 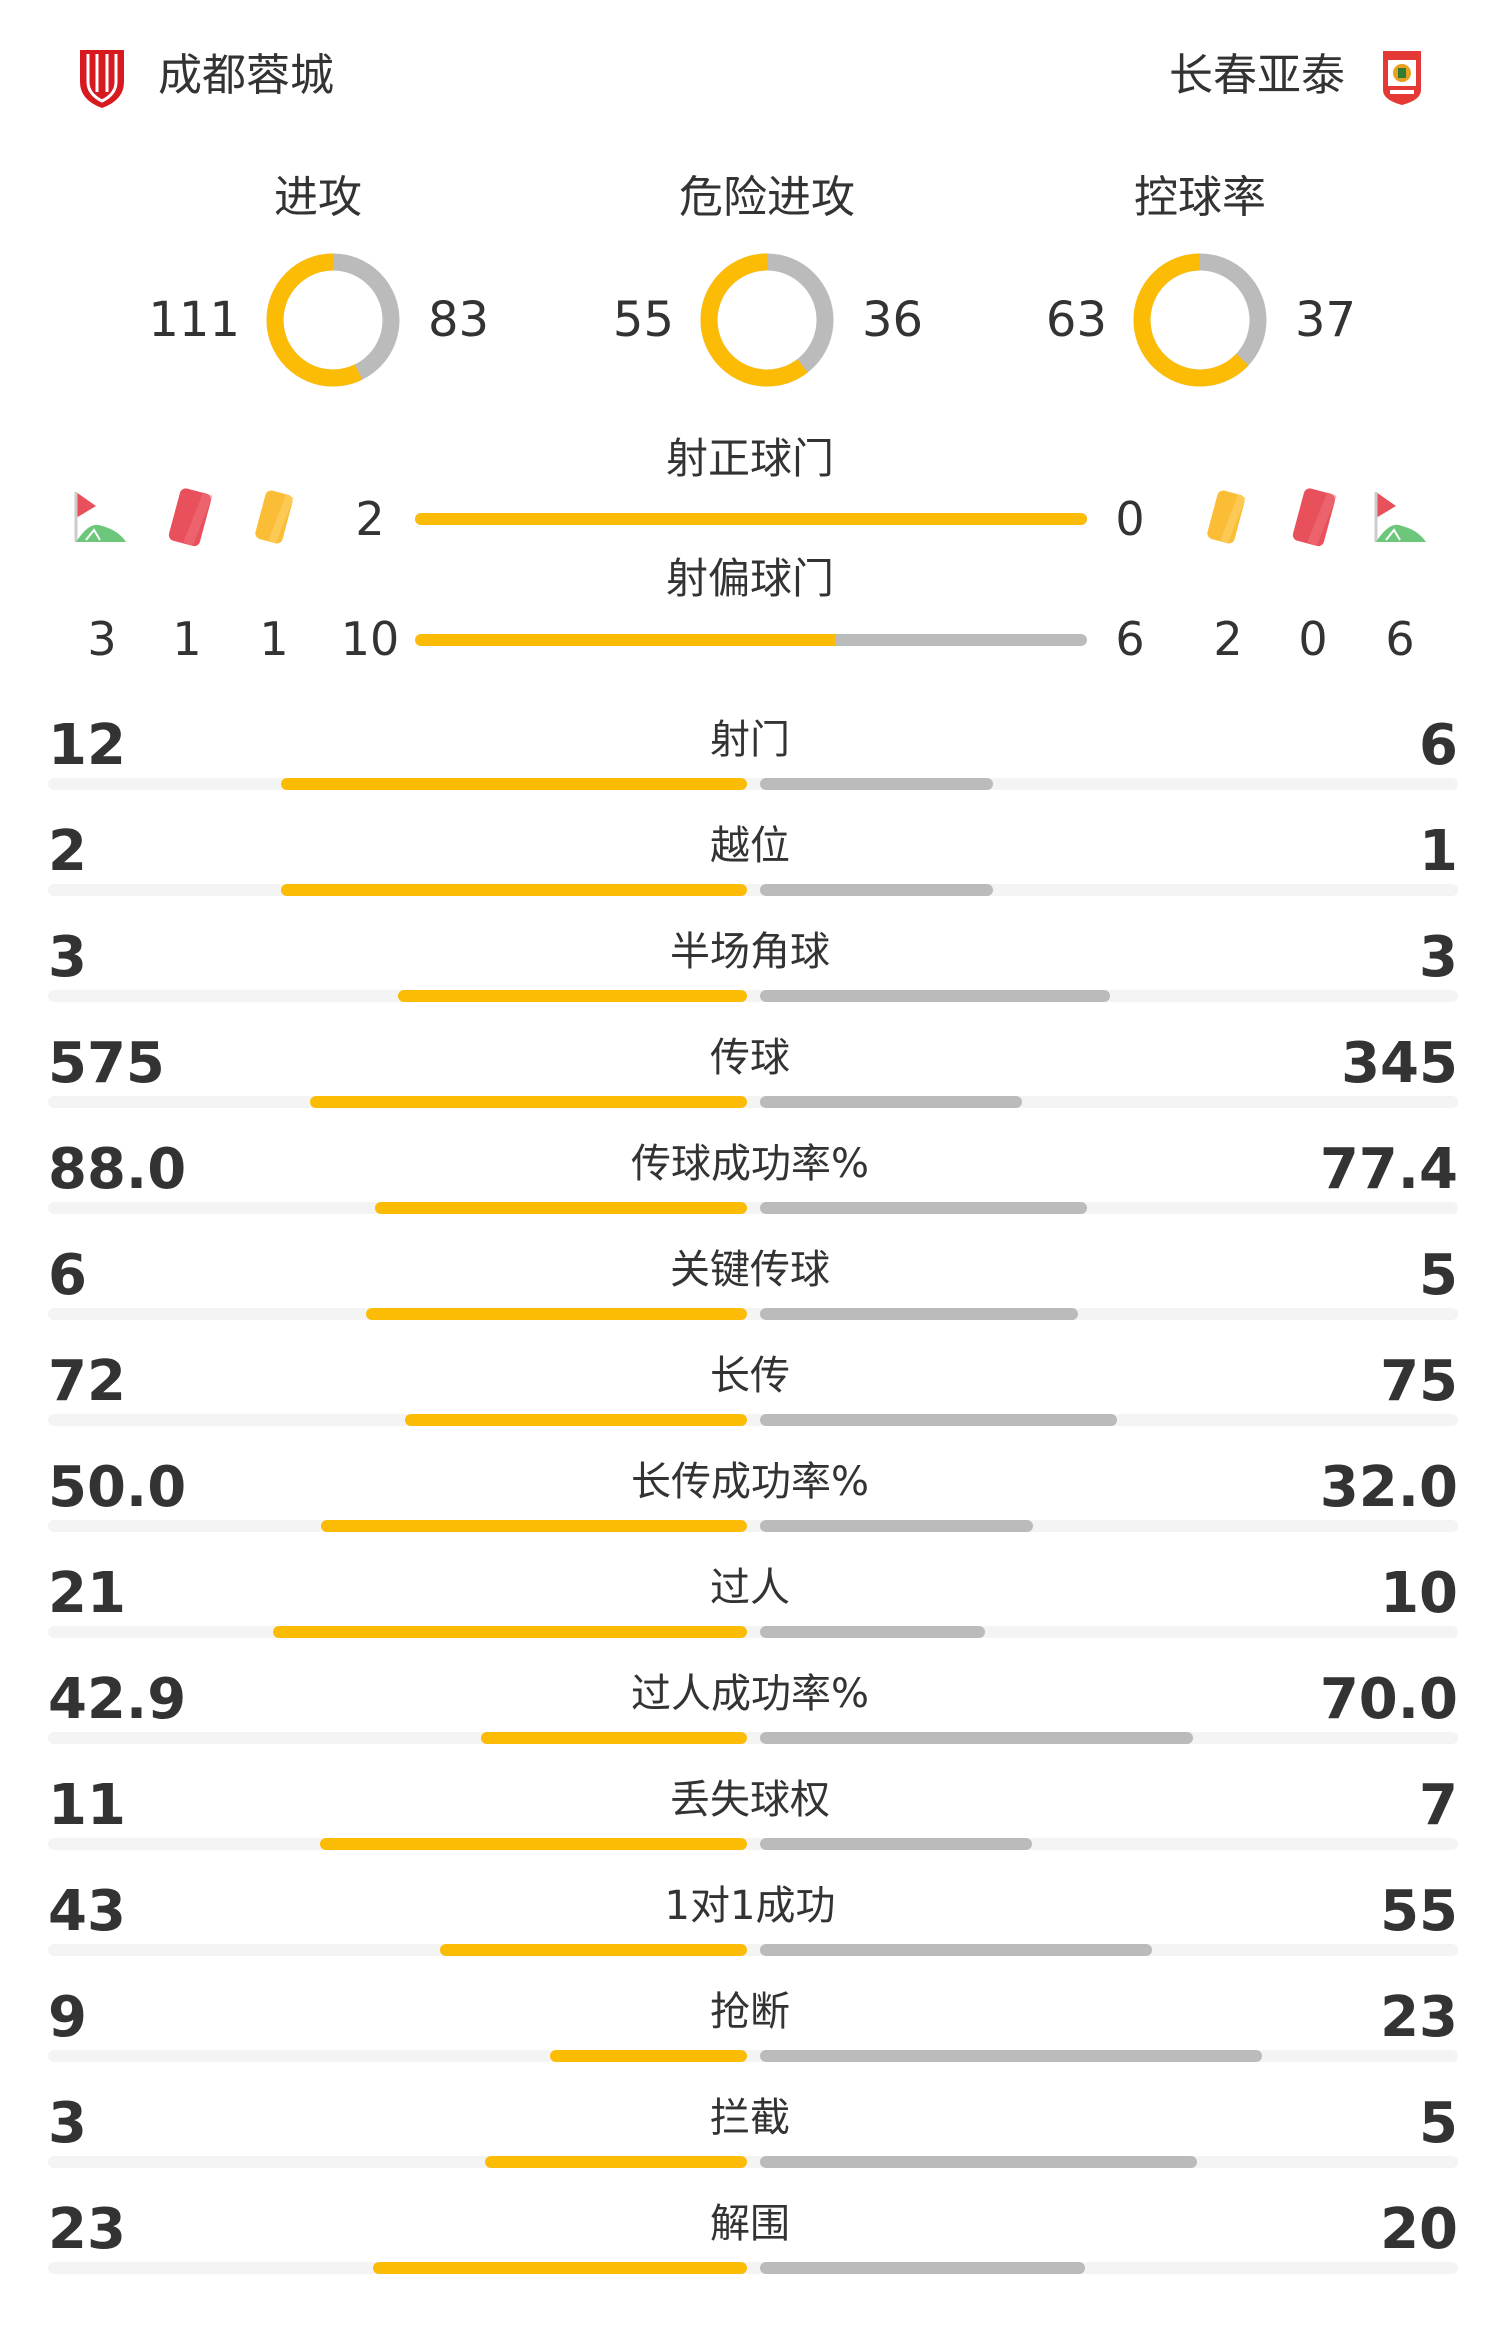 I want to click on away-team-logo, so click(x=1402, y=78).